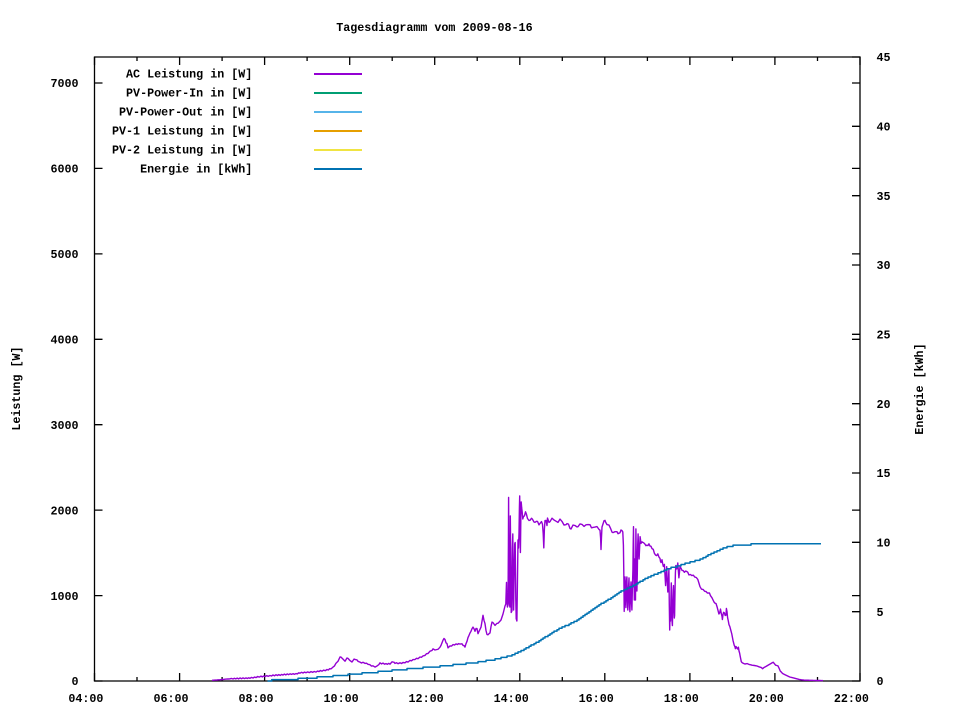 Image resolution: width=960 pixels, height=720 pixels. What do you see at coordinates (64, 170) in the screenshot?
I see `svg-text: 6000` at bounding box center [64, 170].